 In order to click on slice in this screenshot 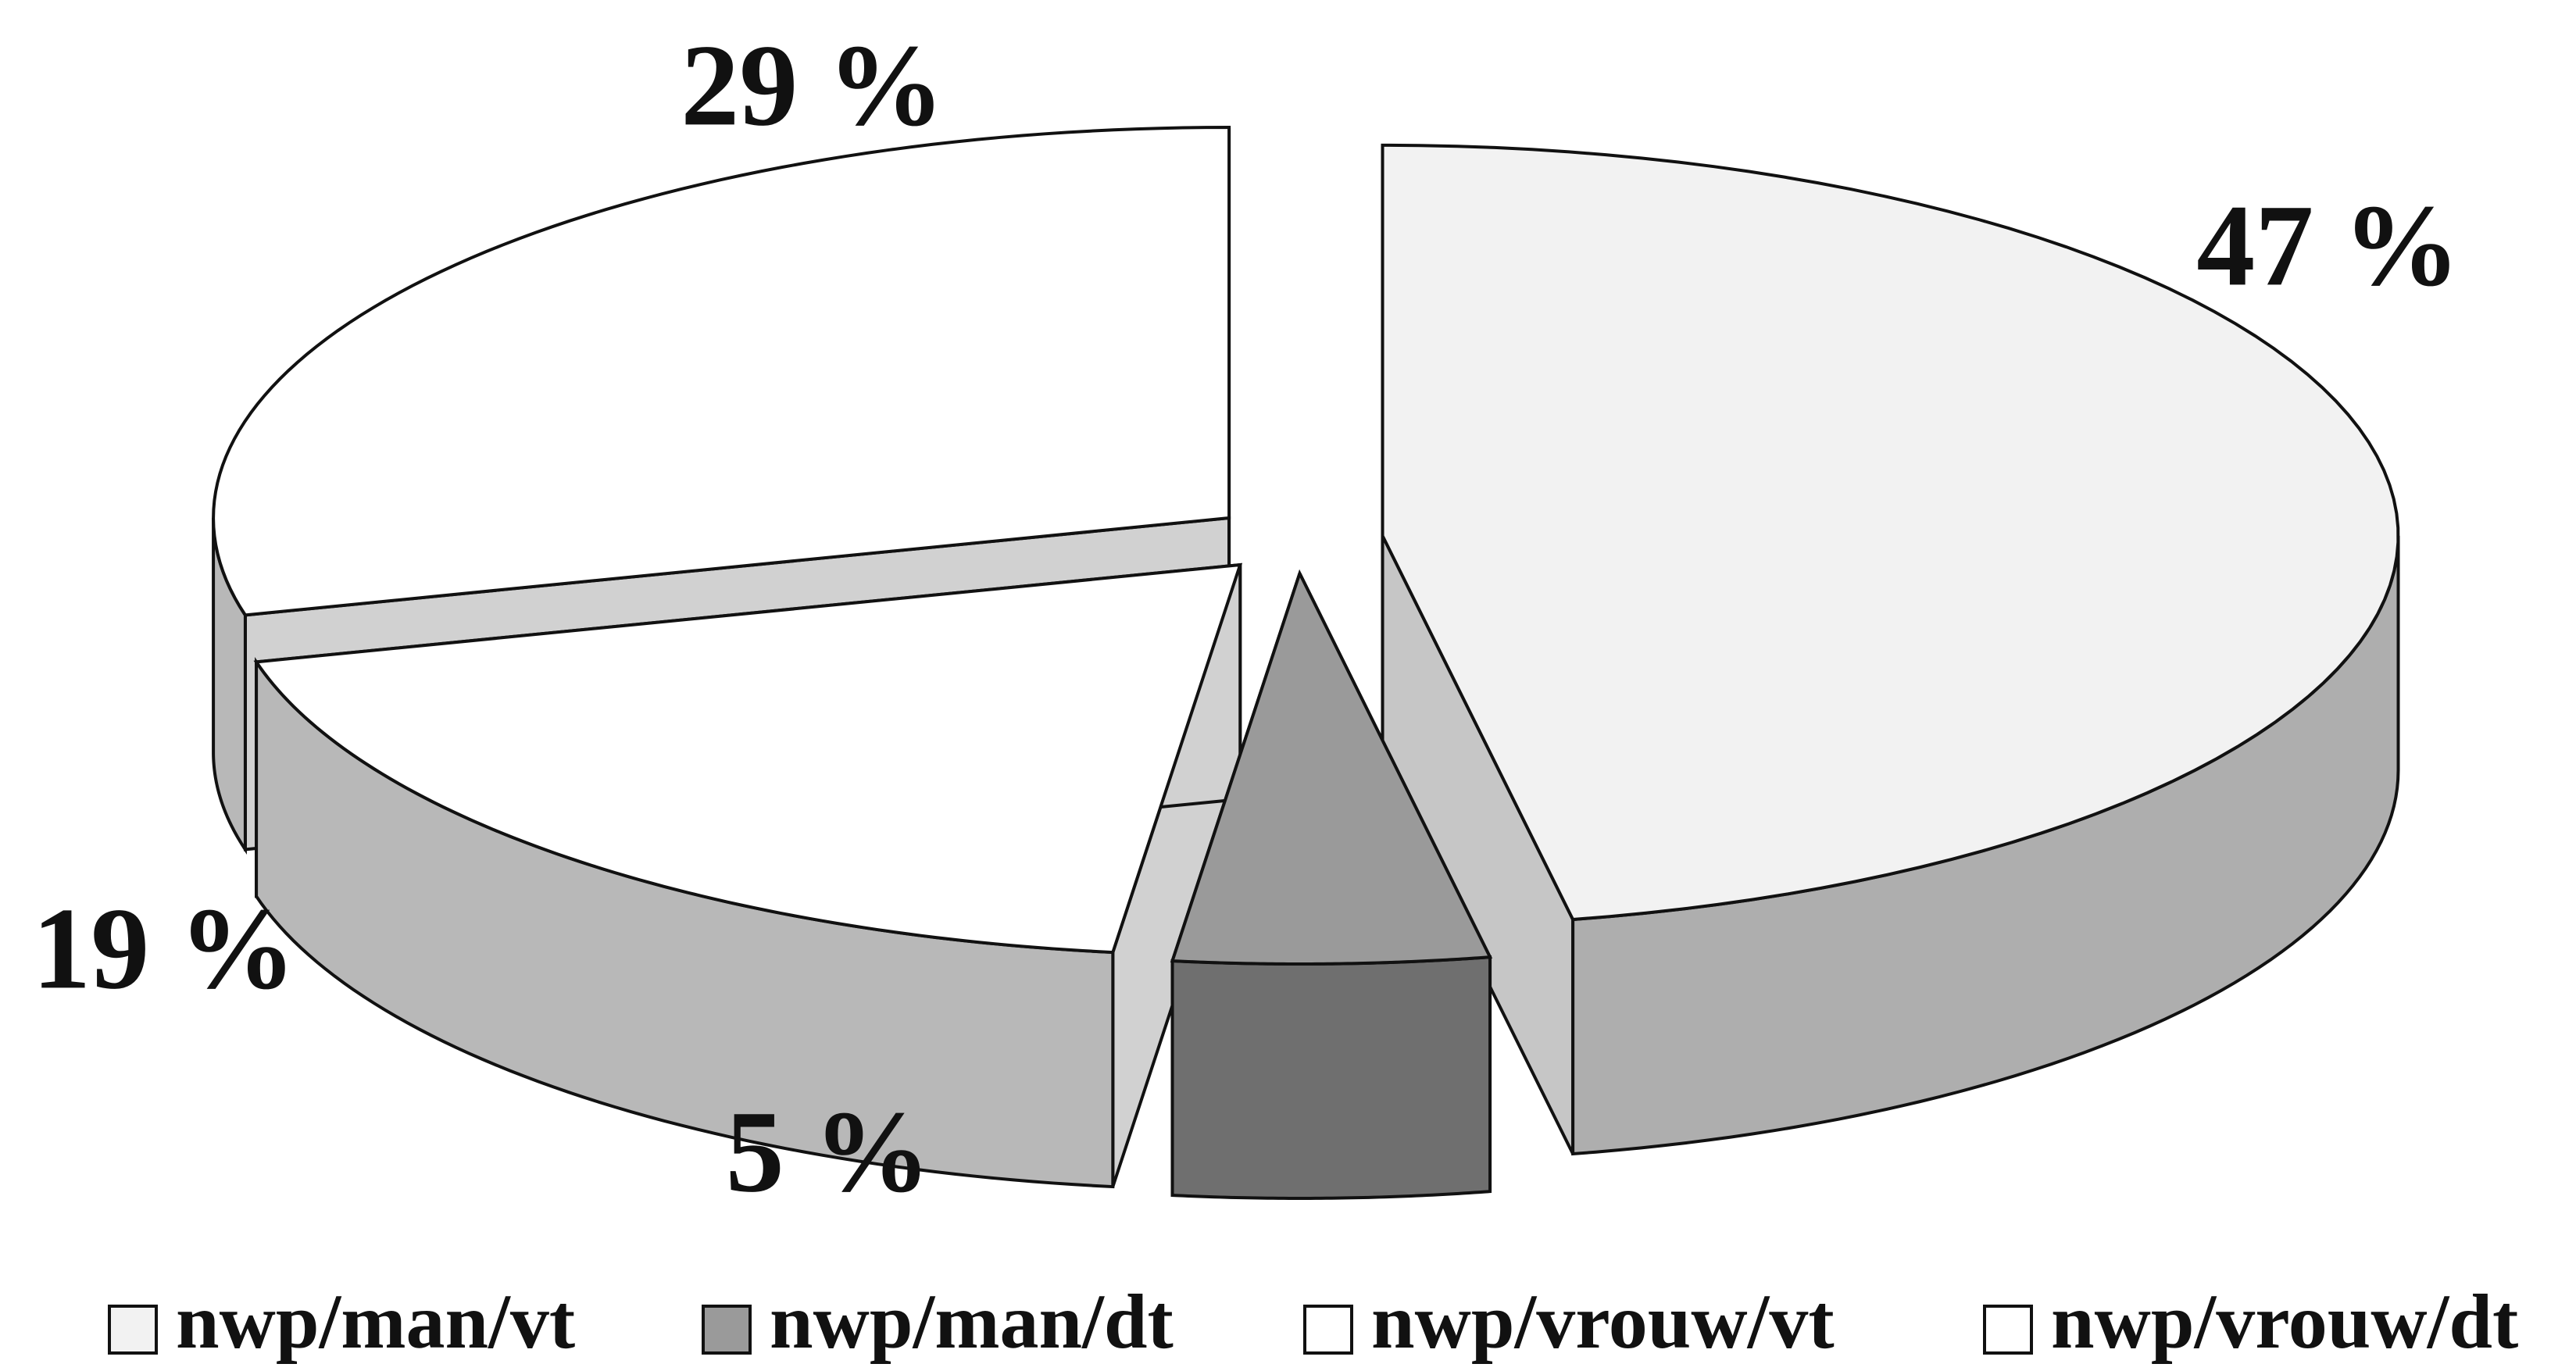, I will do `click(1332, 884)`.